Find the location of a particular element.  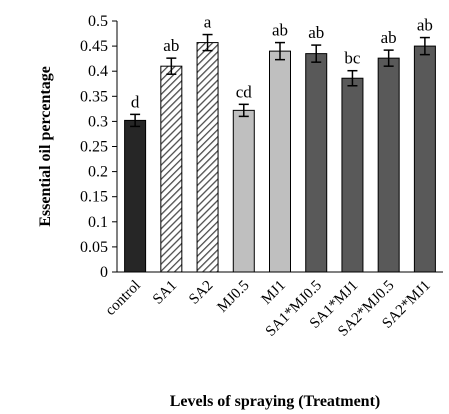

y-tick-label: 0.15 is located at coordinates (94, 197).